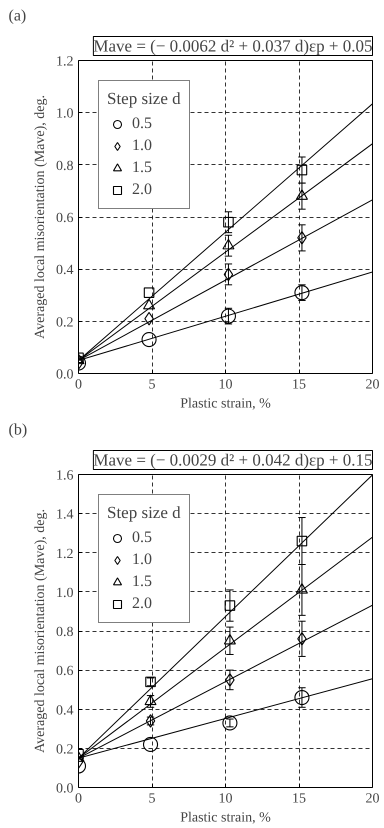  I want to click on y-tick-label: 1.4, so click(65, 515).